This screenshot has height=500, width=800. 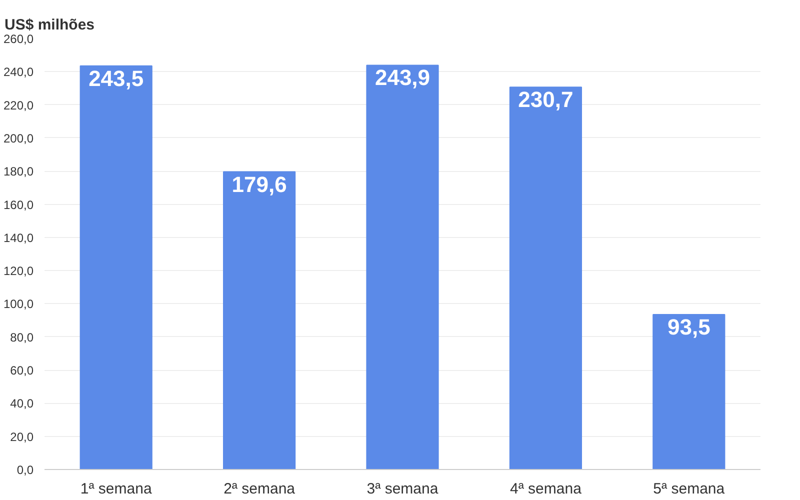 What do you see at coordinates (402, 77) in the screenshot?
I see `data-label: 243,9` at bounding box center [402, 77].